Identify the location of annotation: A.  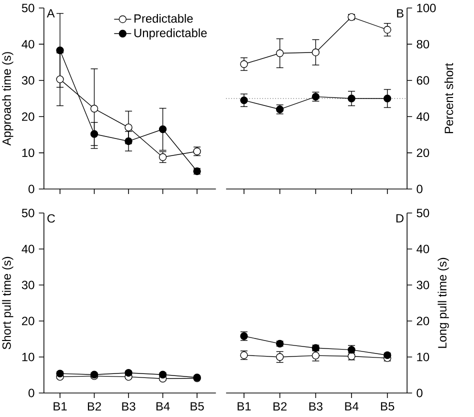
(50, 13).